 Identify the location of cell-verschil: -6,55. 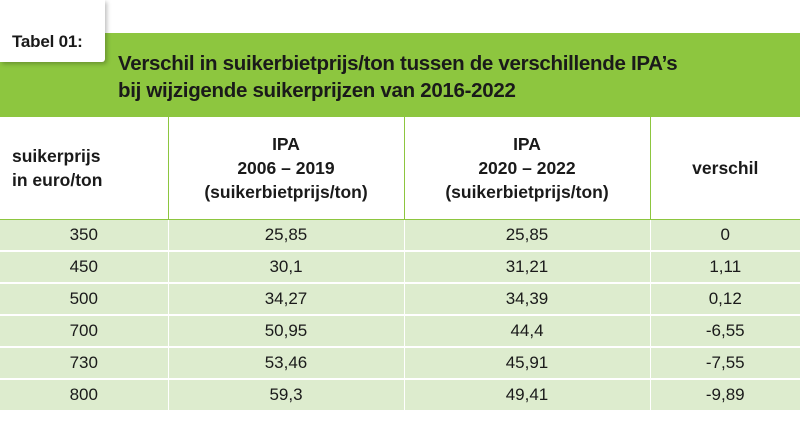
(725, 331).